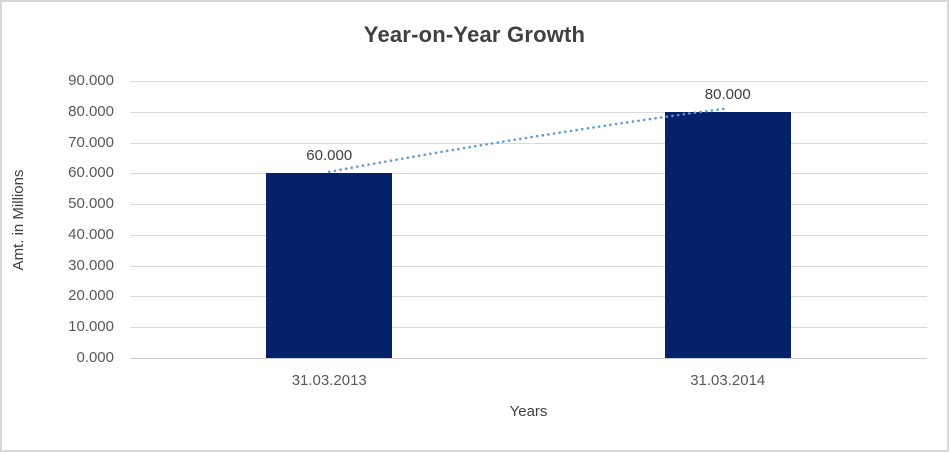 This screenshot has height=452, width=949. Describe the element at coordinates (91, 111) in the screenshot. I see `y-axis-tick-label: 80.000` at that location.